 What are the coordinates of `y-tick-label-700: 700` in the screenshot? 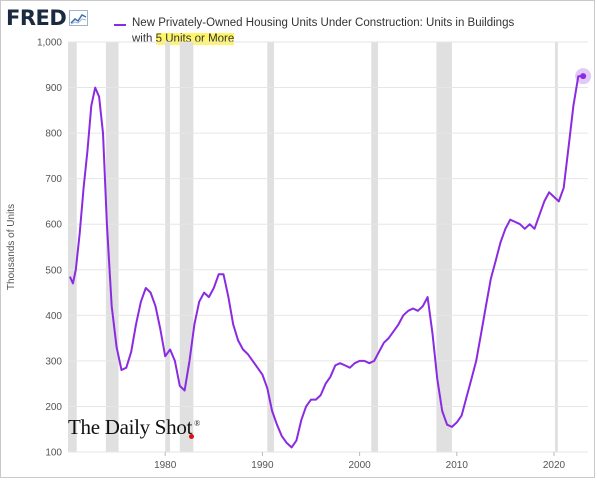 It's located at (53, 179).